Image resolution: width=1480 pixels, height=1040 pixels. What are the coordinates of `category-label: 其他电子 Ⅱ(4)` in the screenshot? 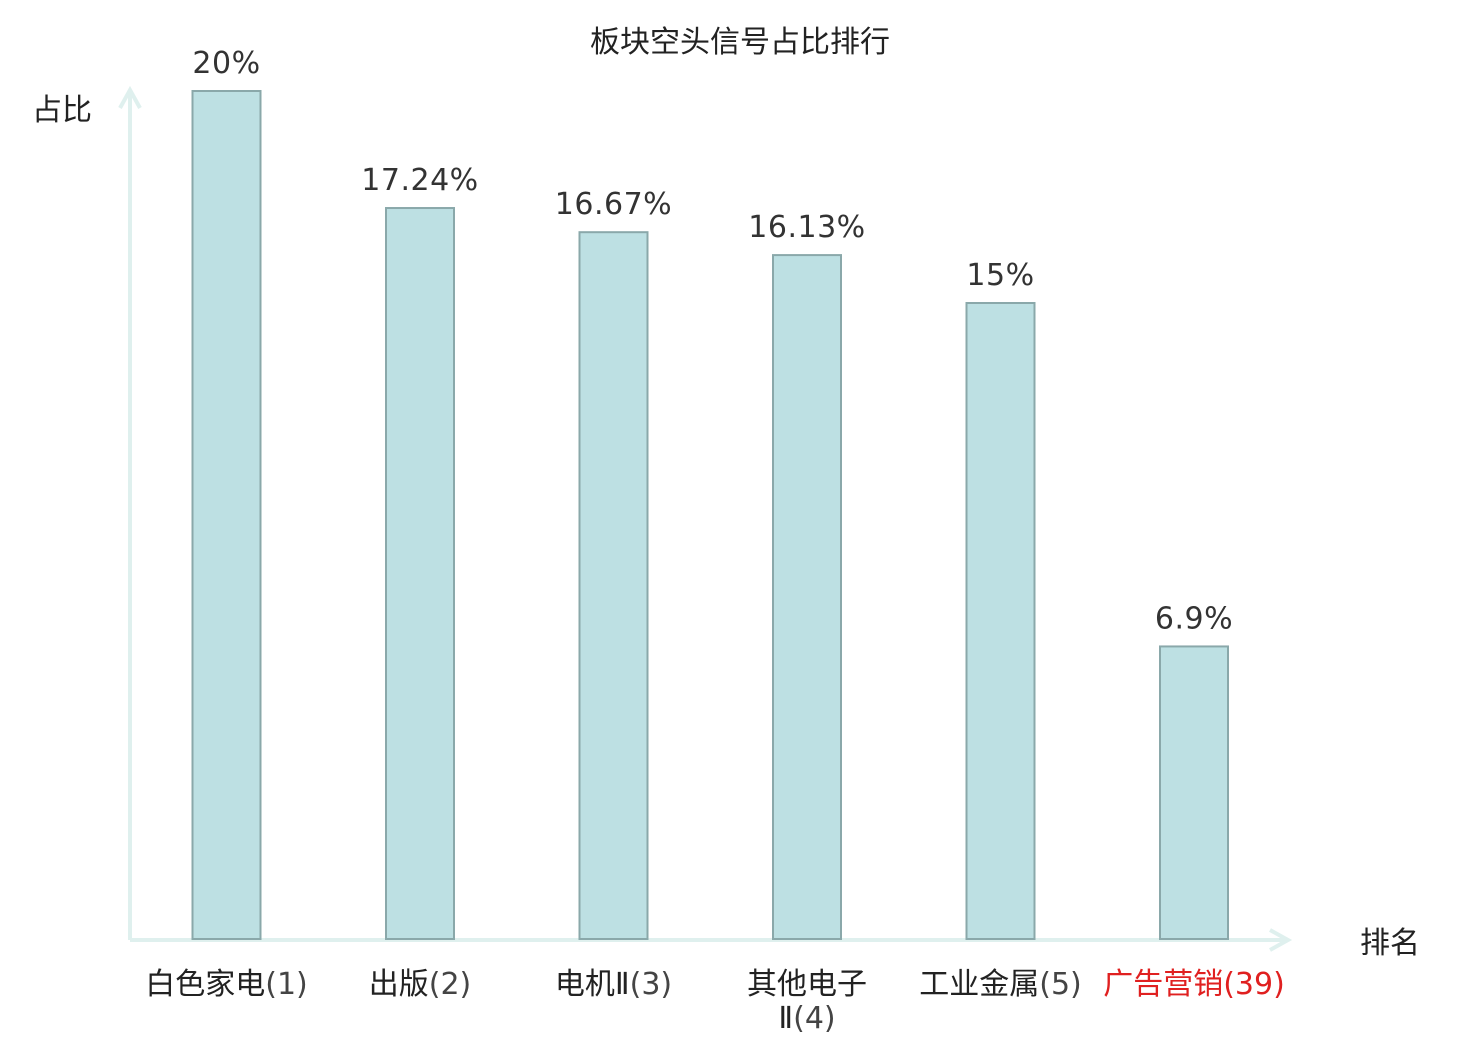 It's located at (807, 1001).